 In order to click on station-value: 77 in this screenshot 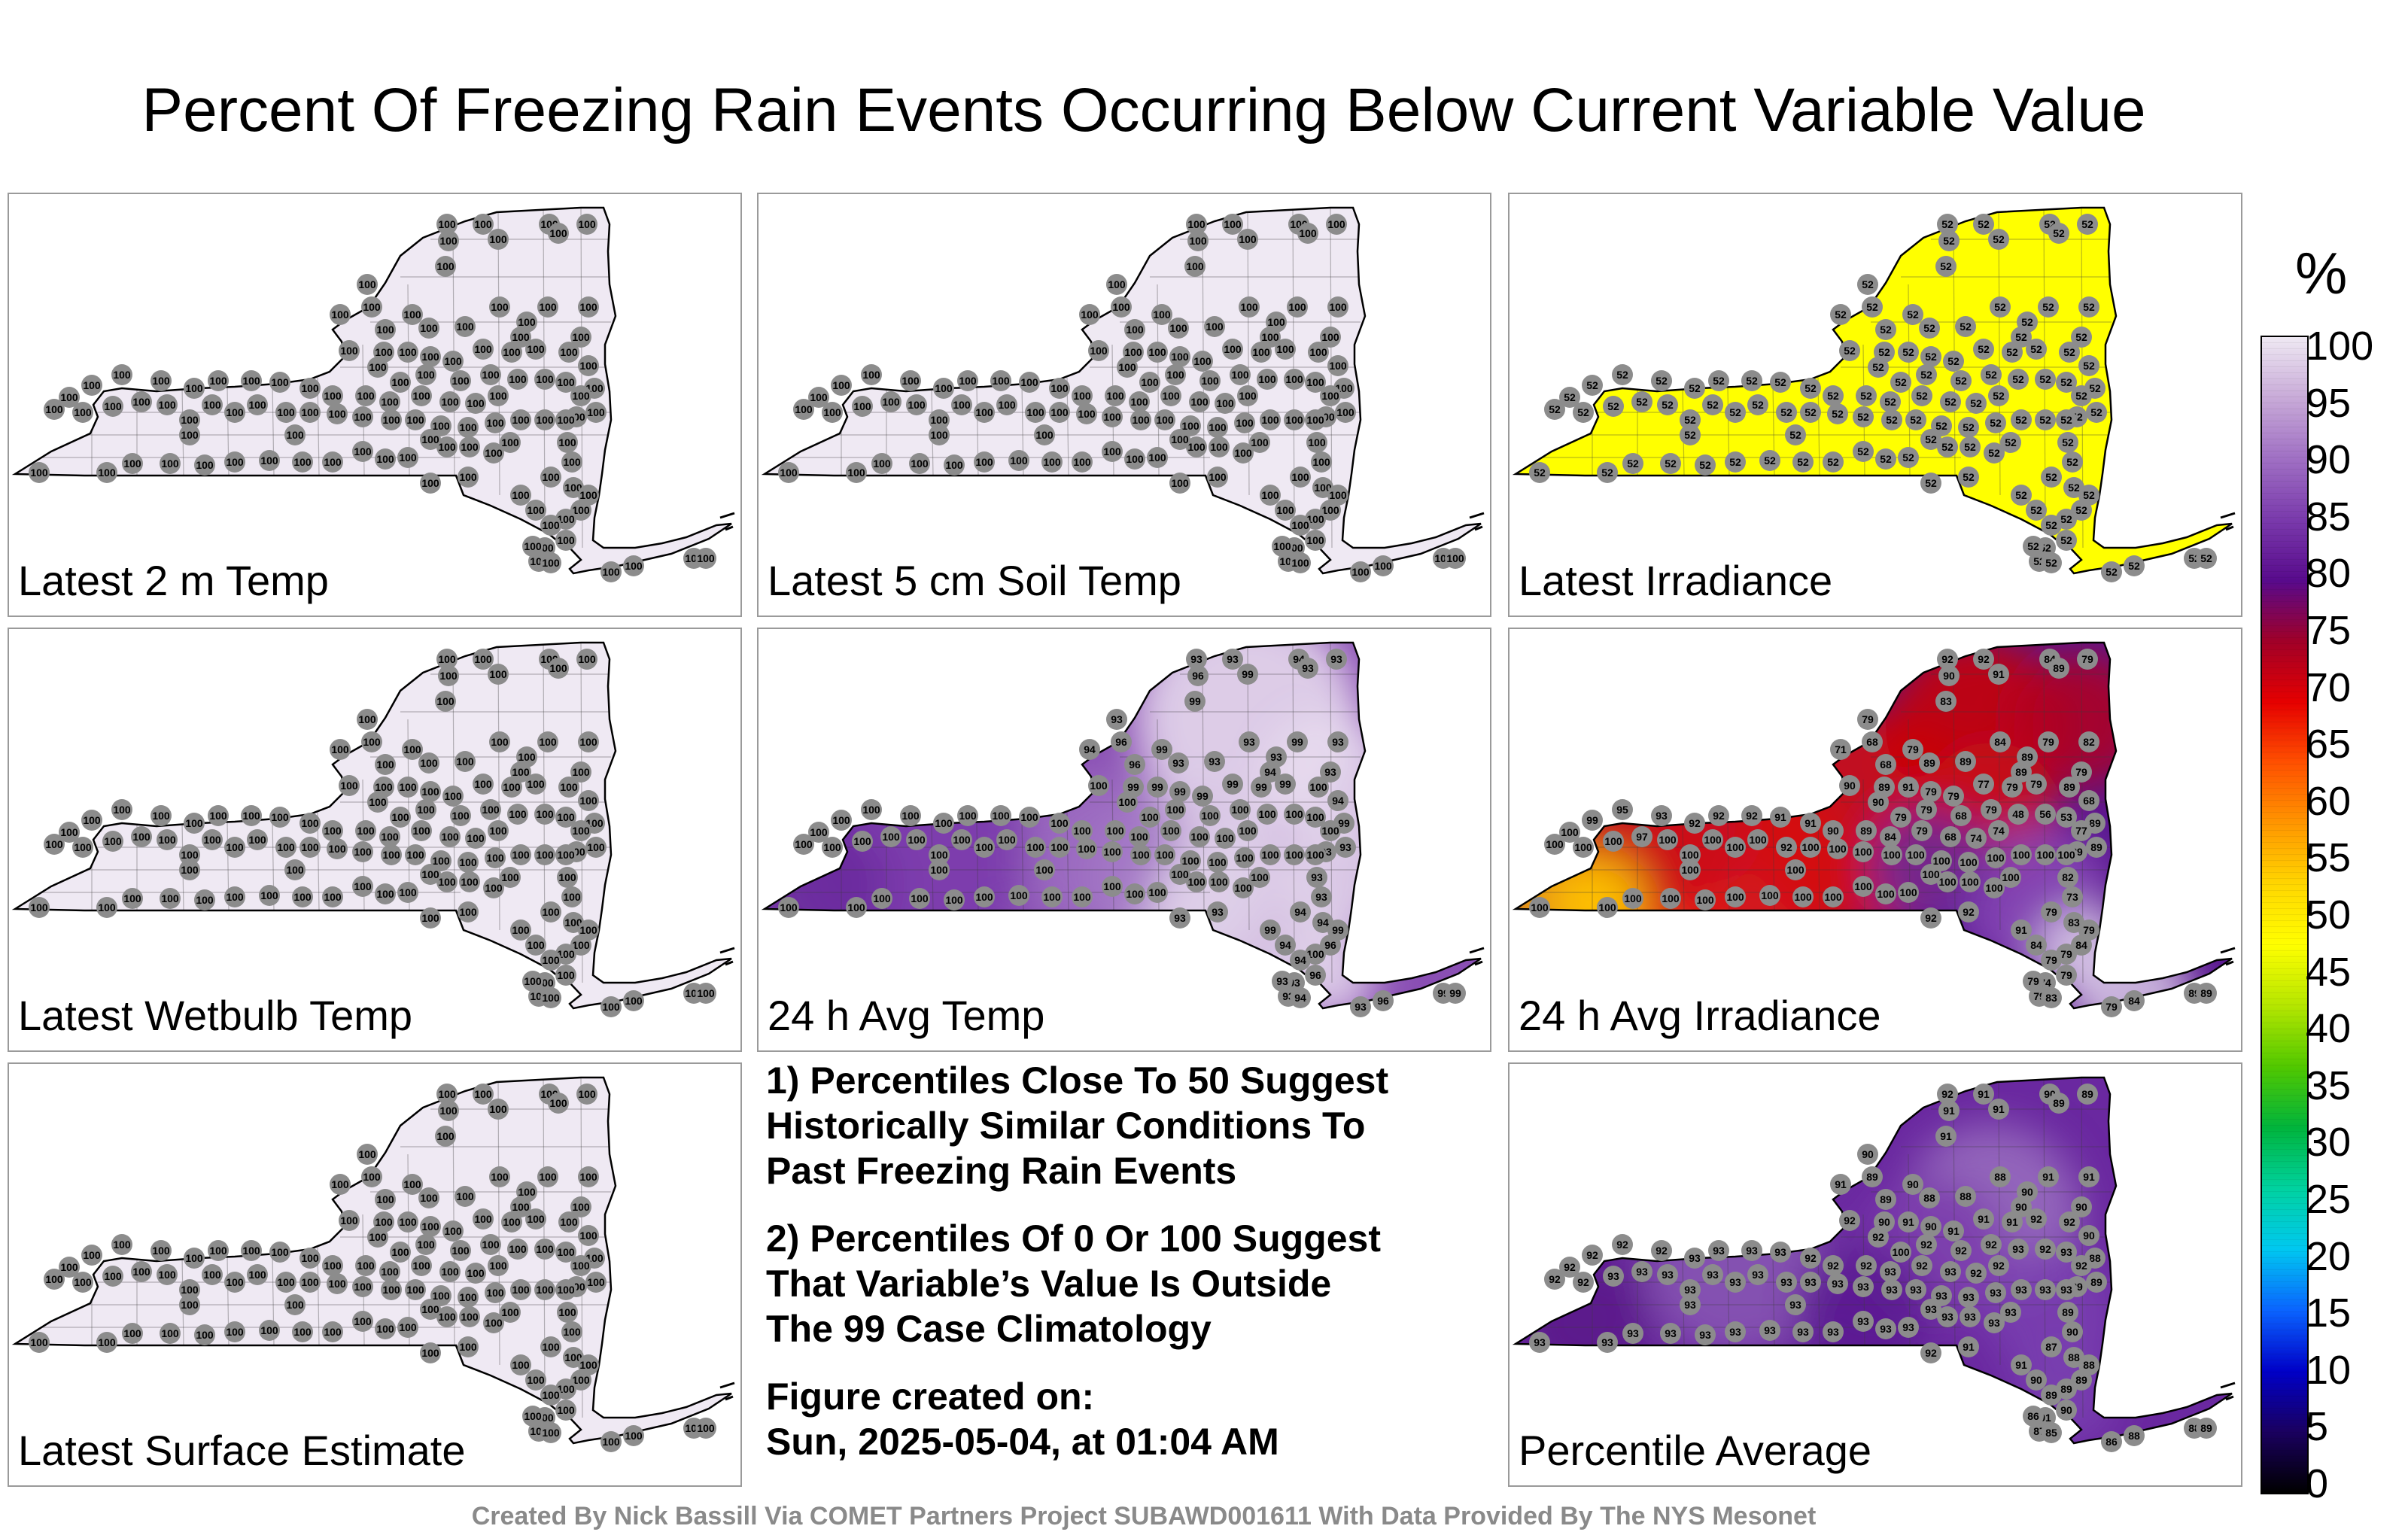, I will do `click(1984, 784)`.